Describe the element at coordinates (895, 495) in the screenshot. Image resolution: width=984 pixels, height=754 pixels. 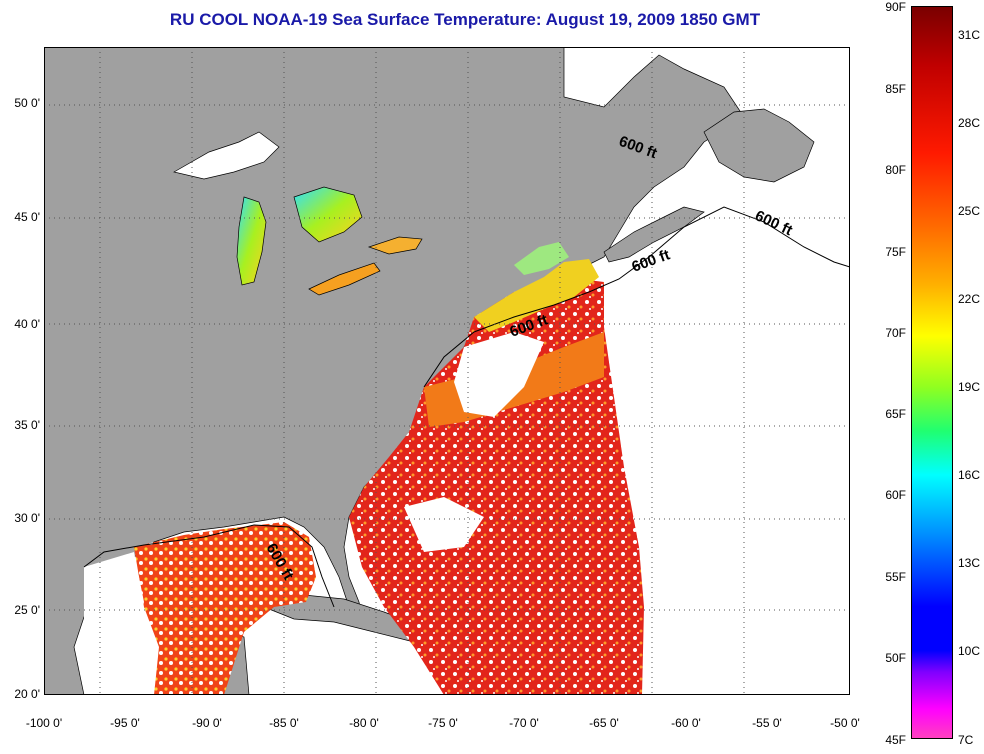
I see `colorbar-f-label: 60F` at that location.